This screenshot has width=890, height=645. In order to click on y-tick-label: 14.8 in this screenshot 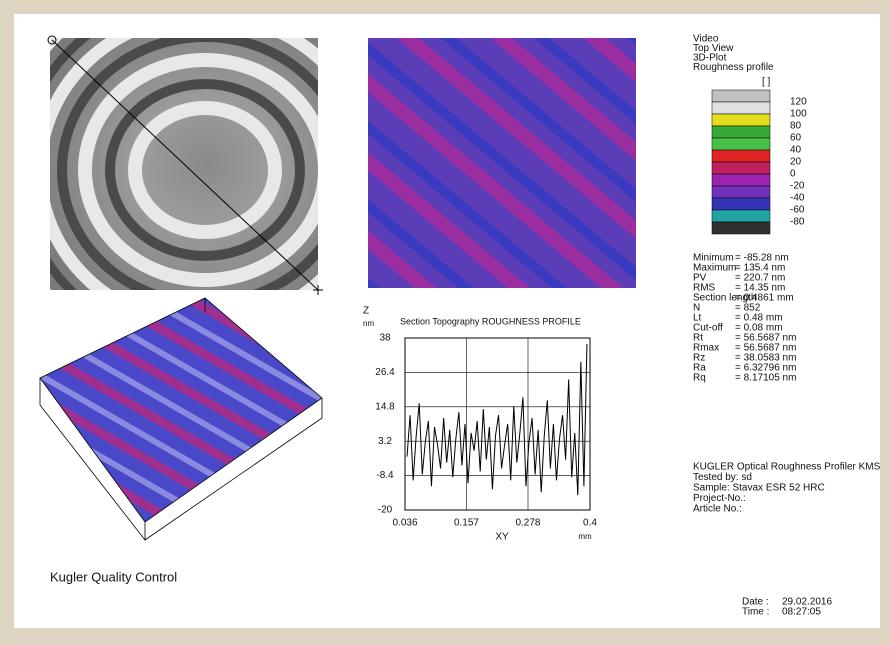, I will do `click(385, 406)`.